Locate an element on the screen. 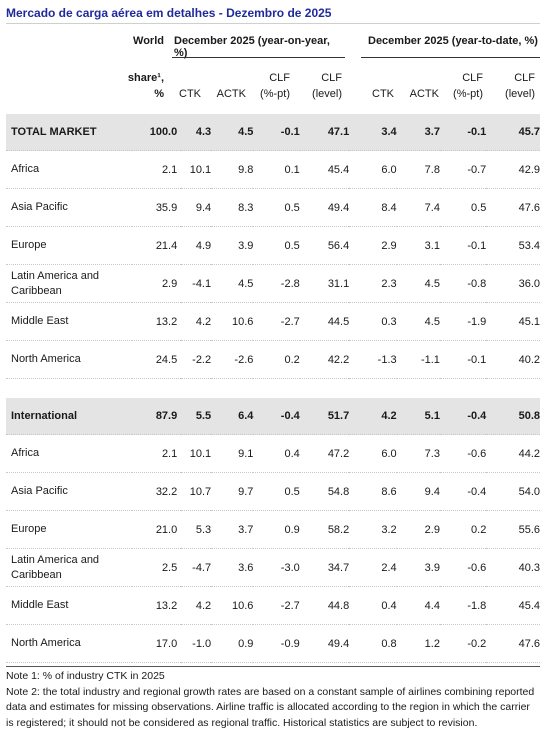  region-label: Asia Pacific is located at coordinates (69, 207).